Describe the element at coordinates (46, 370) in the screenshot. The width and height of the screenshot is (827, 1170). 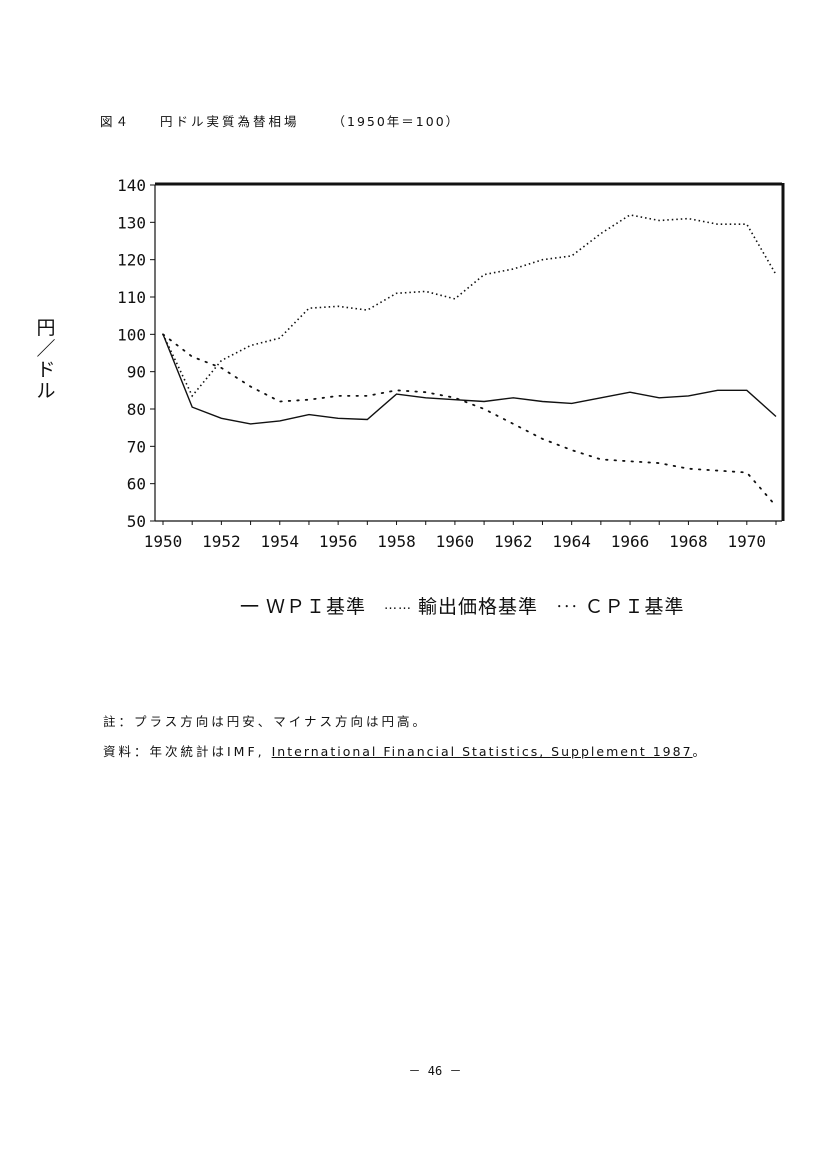
I see `y-axis-label-char: ド` at that location.